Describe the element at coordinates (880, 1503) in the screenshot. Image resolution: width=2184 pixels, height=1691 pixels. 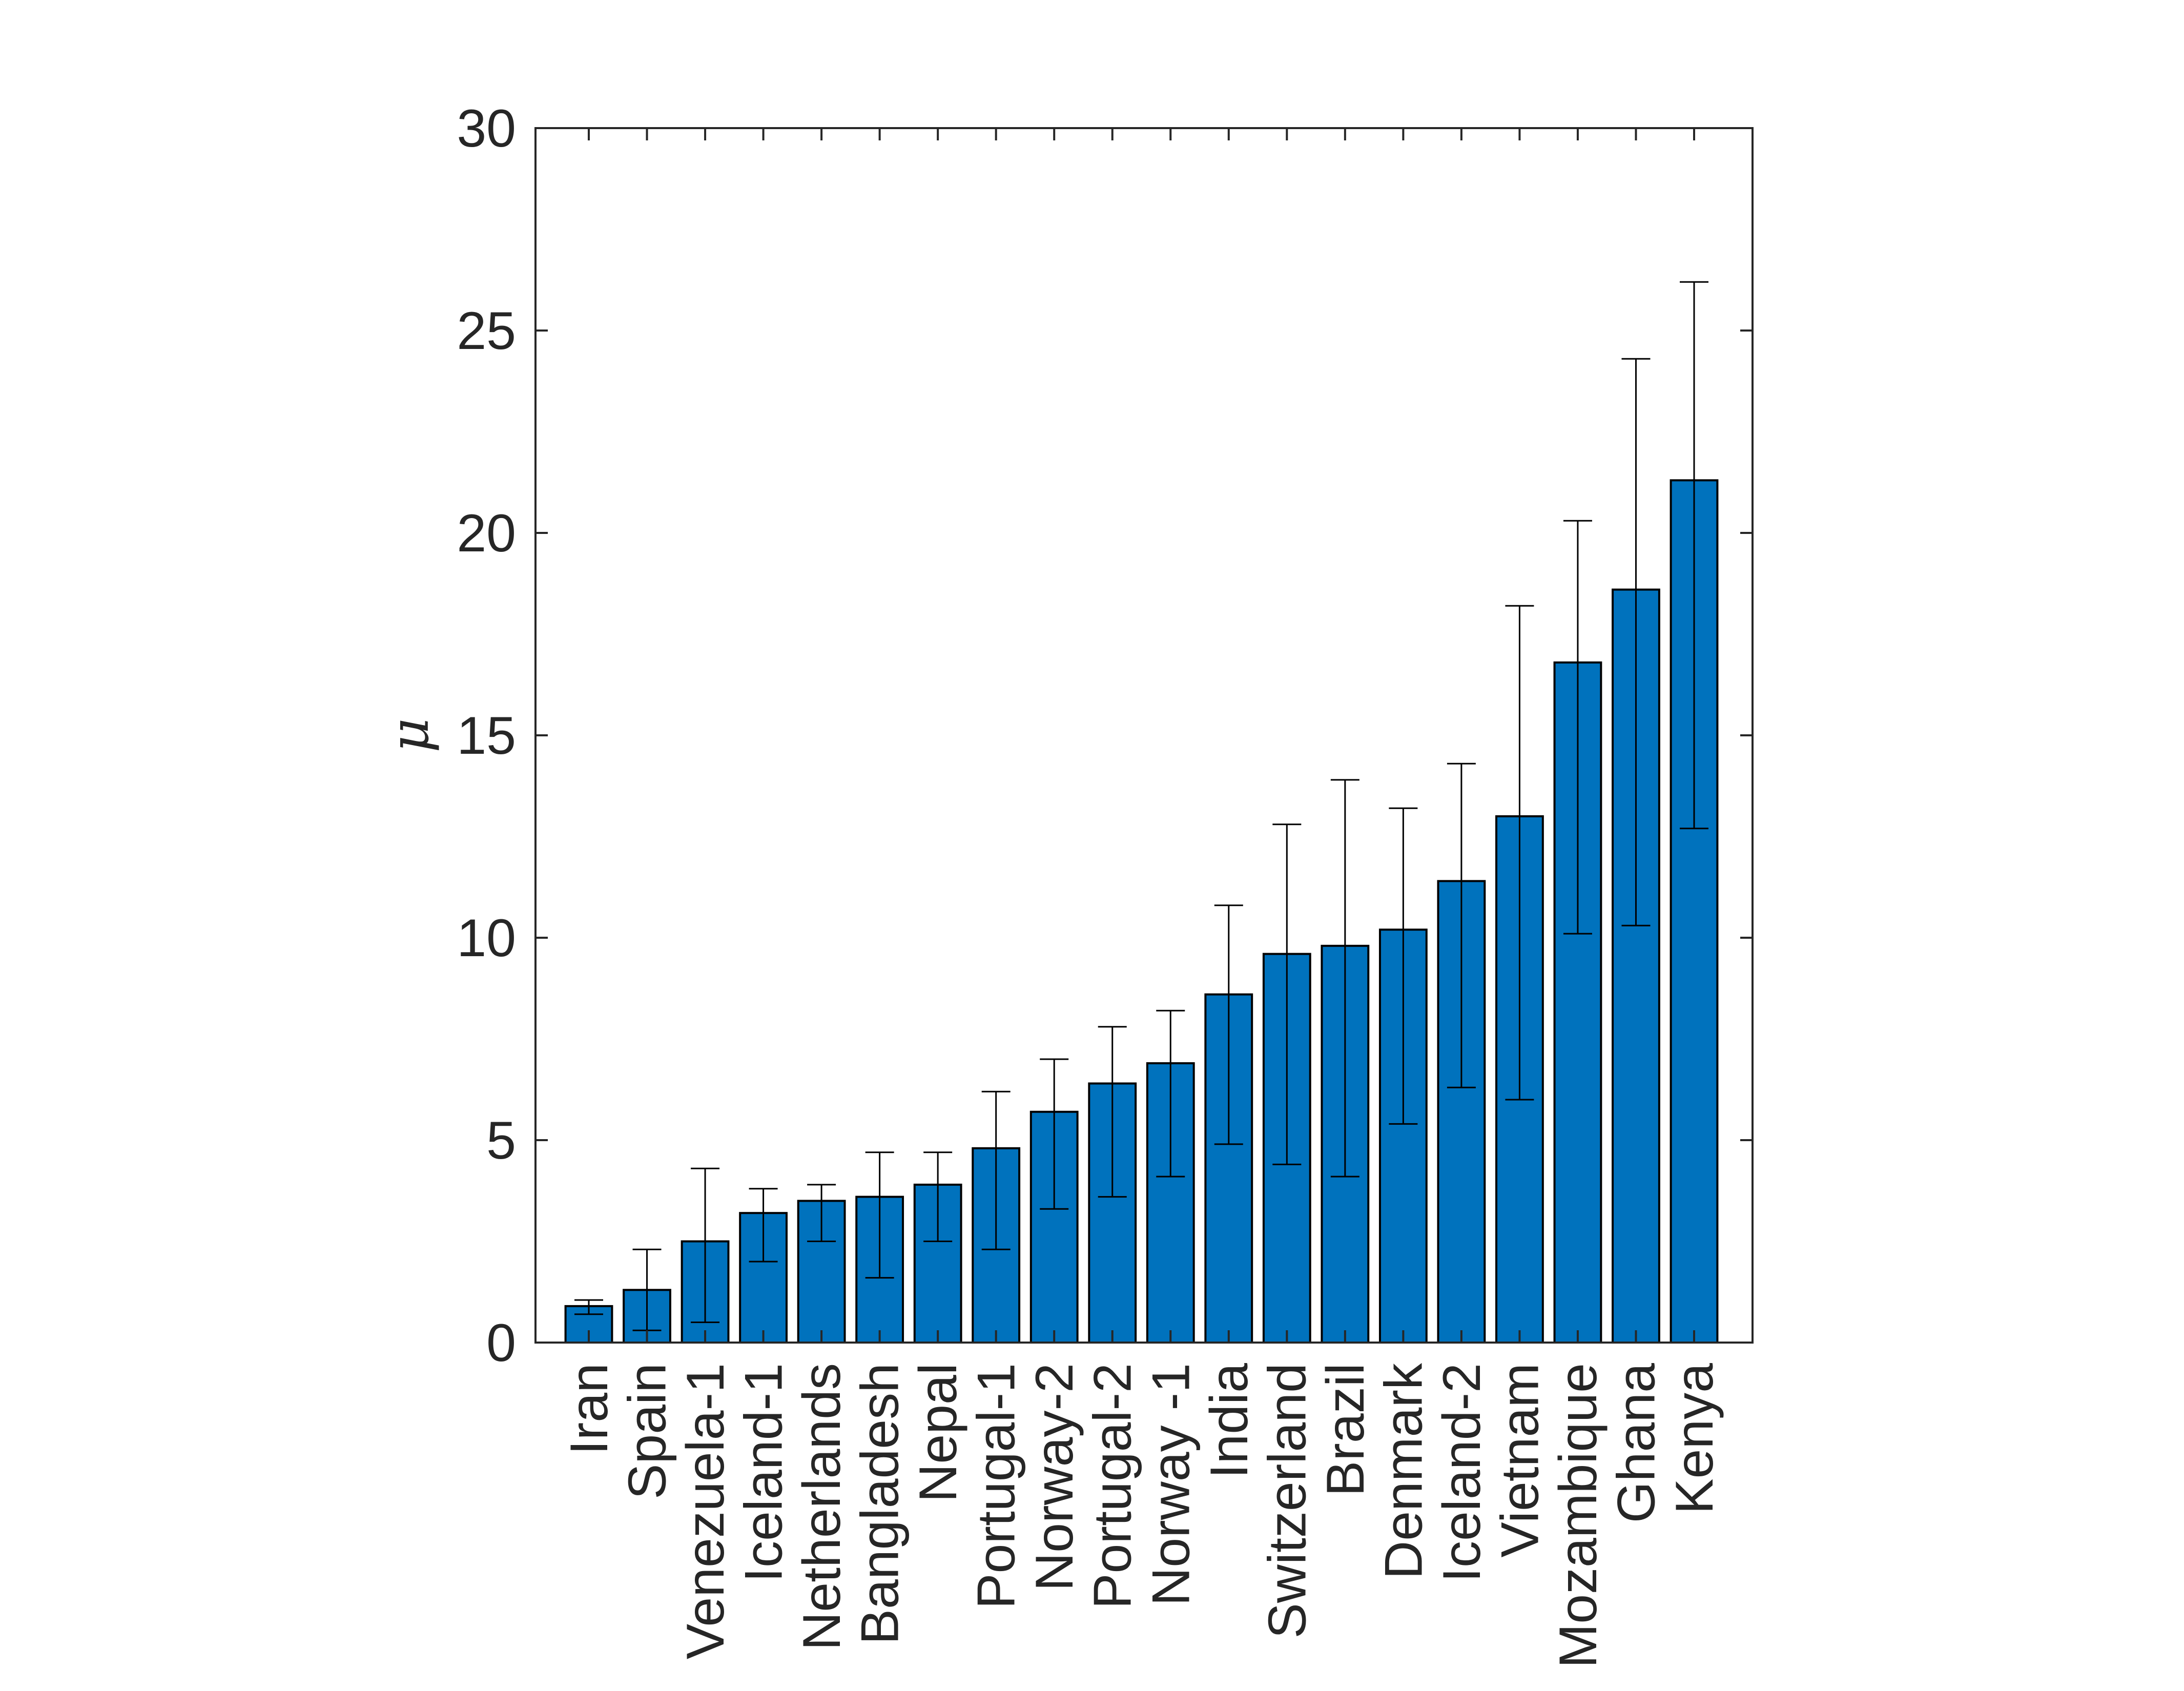
I see `x-tick-label: Bangladesh` at that location.